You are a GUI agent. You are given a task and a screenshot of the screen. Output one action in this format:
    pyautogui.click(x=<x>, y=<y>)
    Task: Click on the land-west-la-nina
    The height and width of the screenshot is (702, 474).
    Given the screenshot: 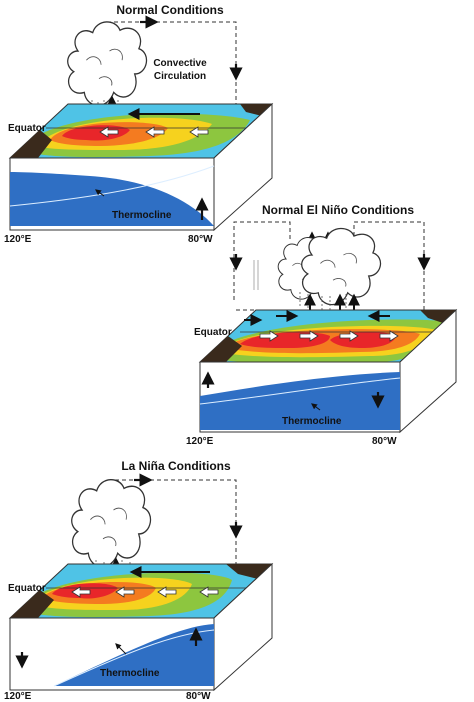 What is the action you would take?
    pyautogui.click(x=32, y=604)
    